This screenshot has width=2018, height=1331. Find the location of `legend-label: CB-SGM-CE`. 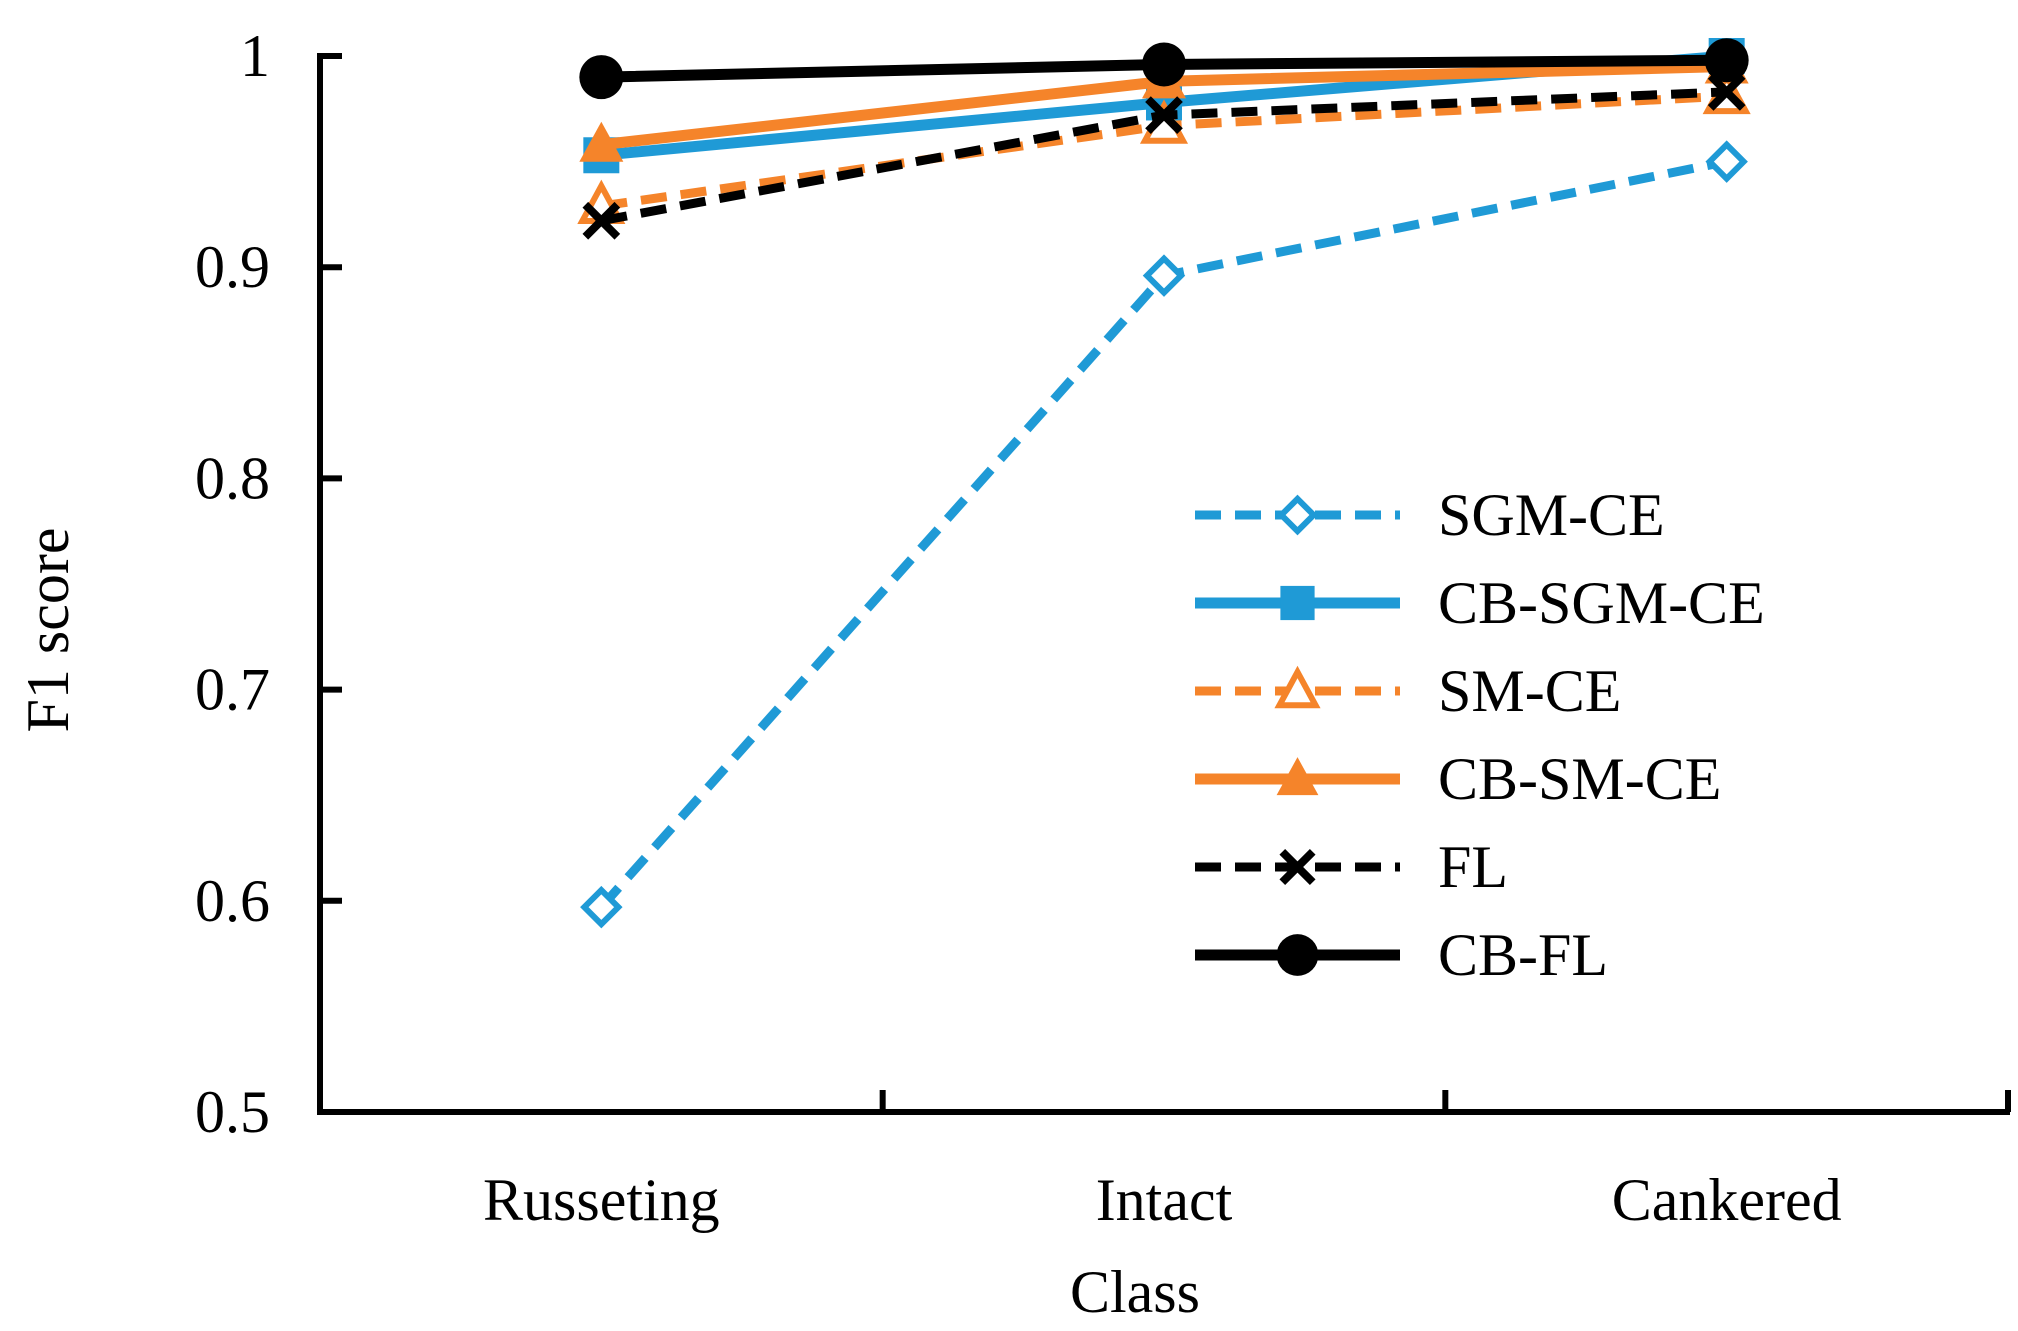

legend-label: CB-SGM-CE is located at coordinates (1601, 603).